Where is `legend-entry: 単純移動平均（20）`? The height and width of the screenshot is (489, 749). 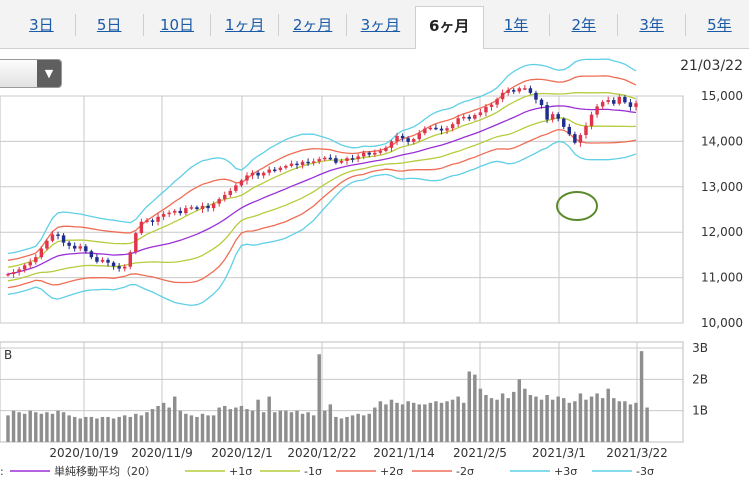
legend-entry: 単純移動平均（20） is located at coordinates (105, 471).